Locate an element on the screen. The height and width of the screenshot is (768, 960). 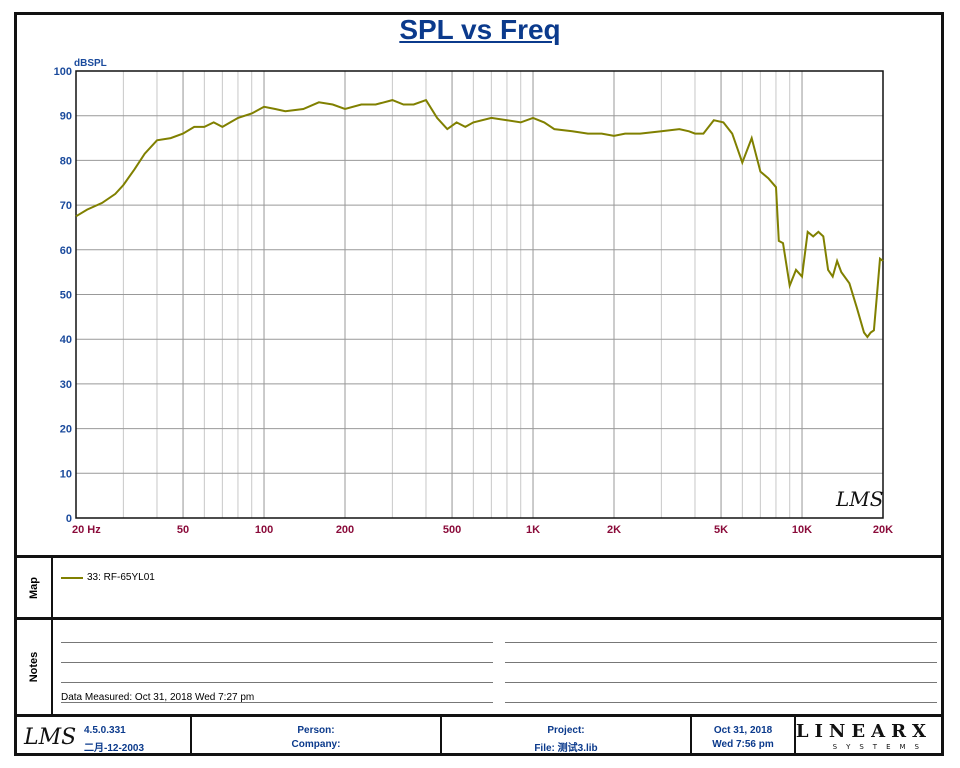
chart-title: SPL vs Freq is located at coordinates (480, 29).